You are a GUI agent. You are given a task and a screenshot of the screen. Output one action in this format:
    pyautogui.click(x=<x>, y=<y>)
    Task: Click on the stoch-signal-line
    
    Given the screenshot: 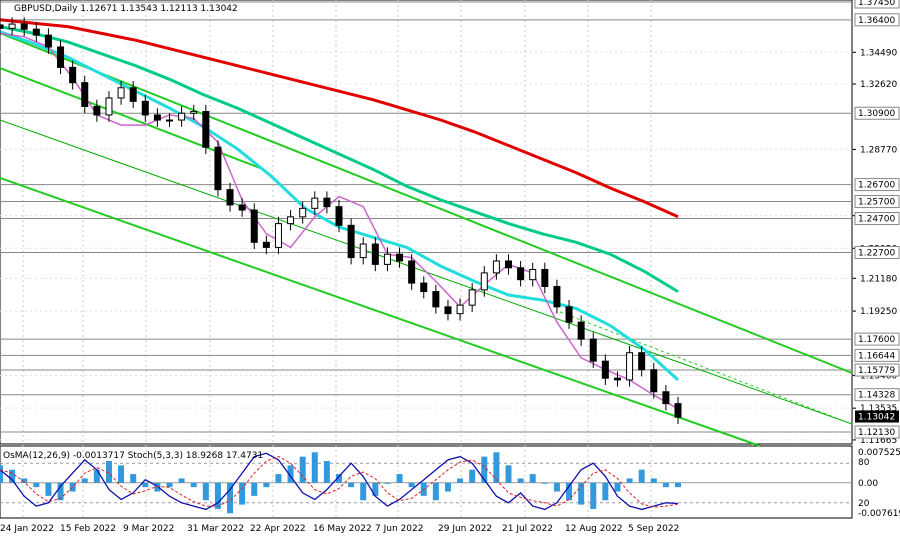 What is the action you would take?
    pyautogui.click(x=339, y=482)
    